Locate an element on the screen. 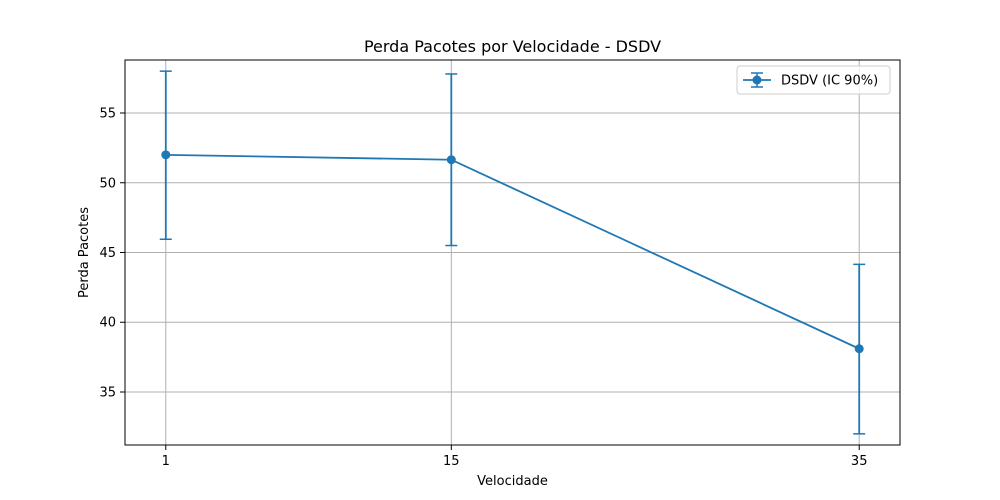 This screenshot has width=1000, height=500. legend-box is located at coordinates (813, 80).